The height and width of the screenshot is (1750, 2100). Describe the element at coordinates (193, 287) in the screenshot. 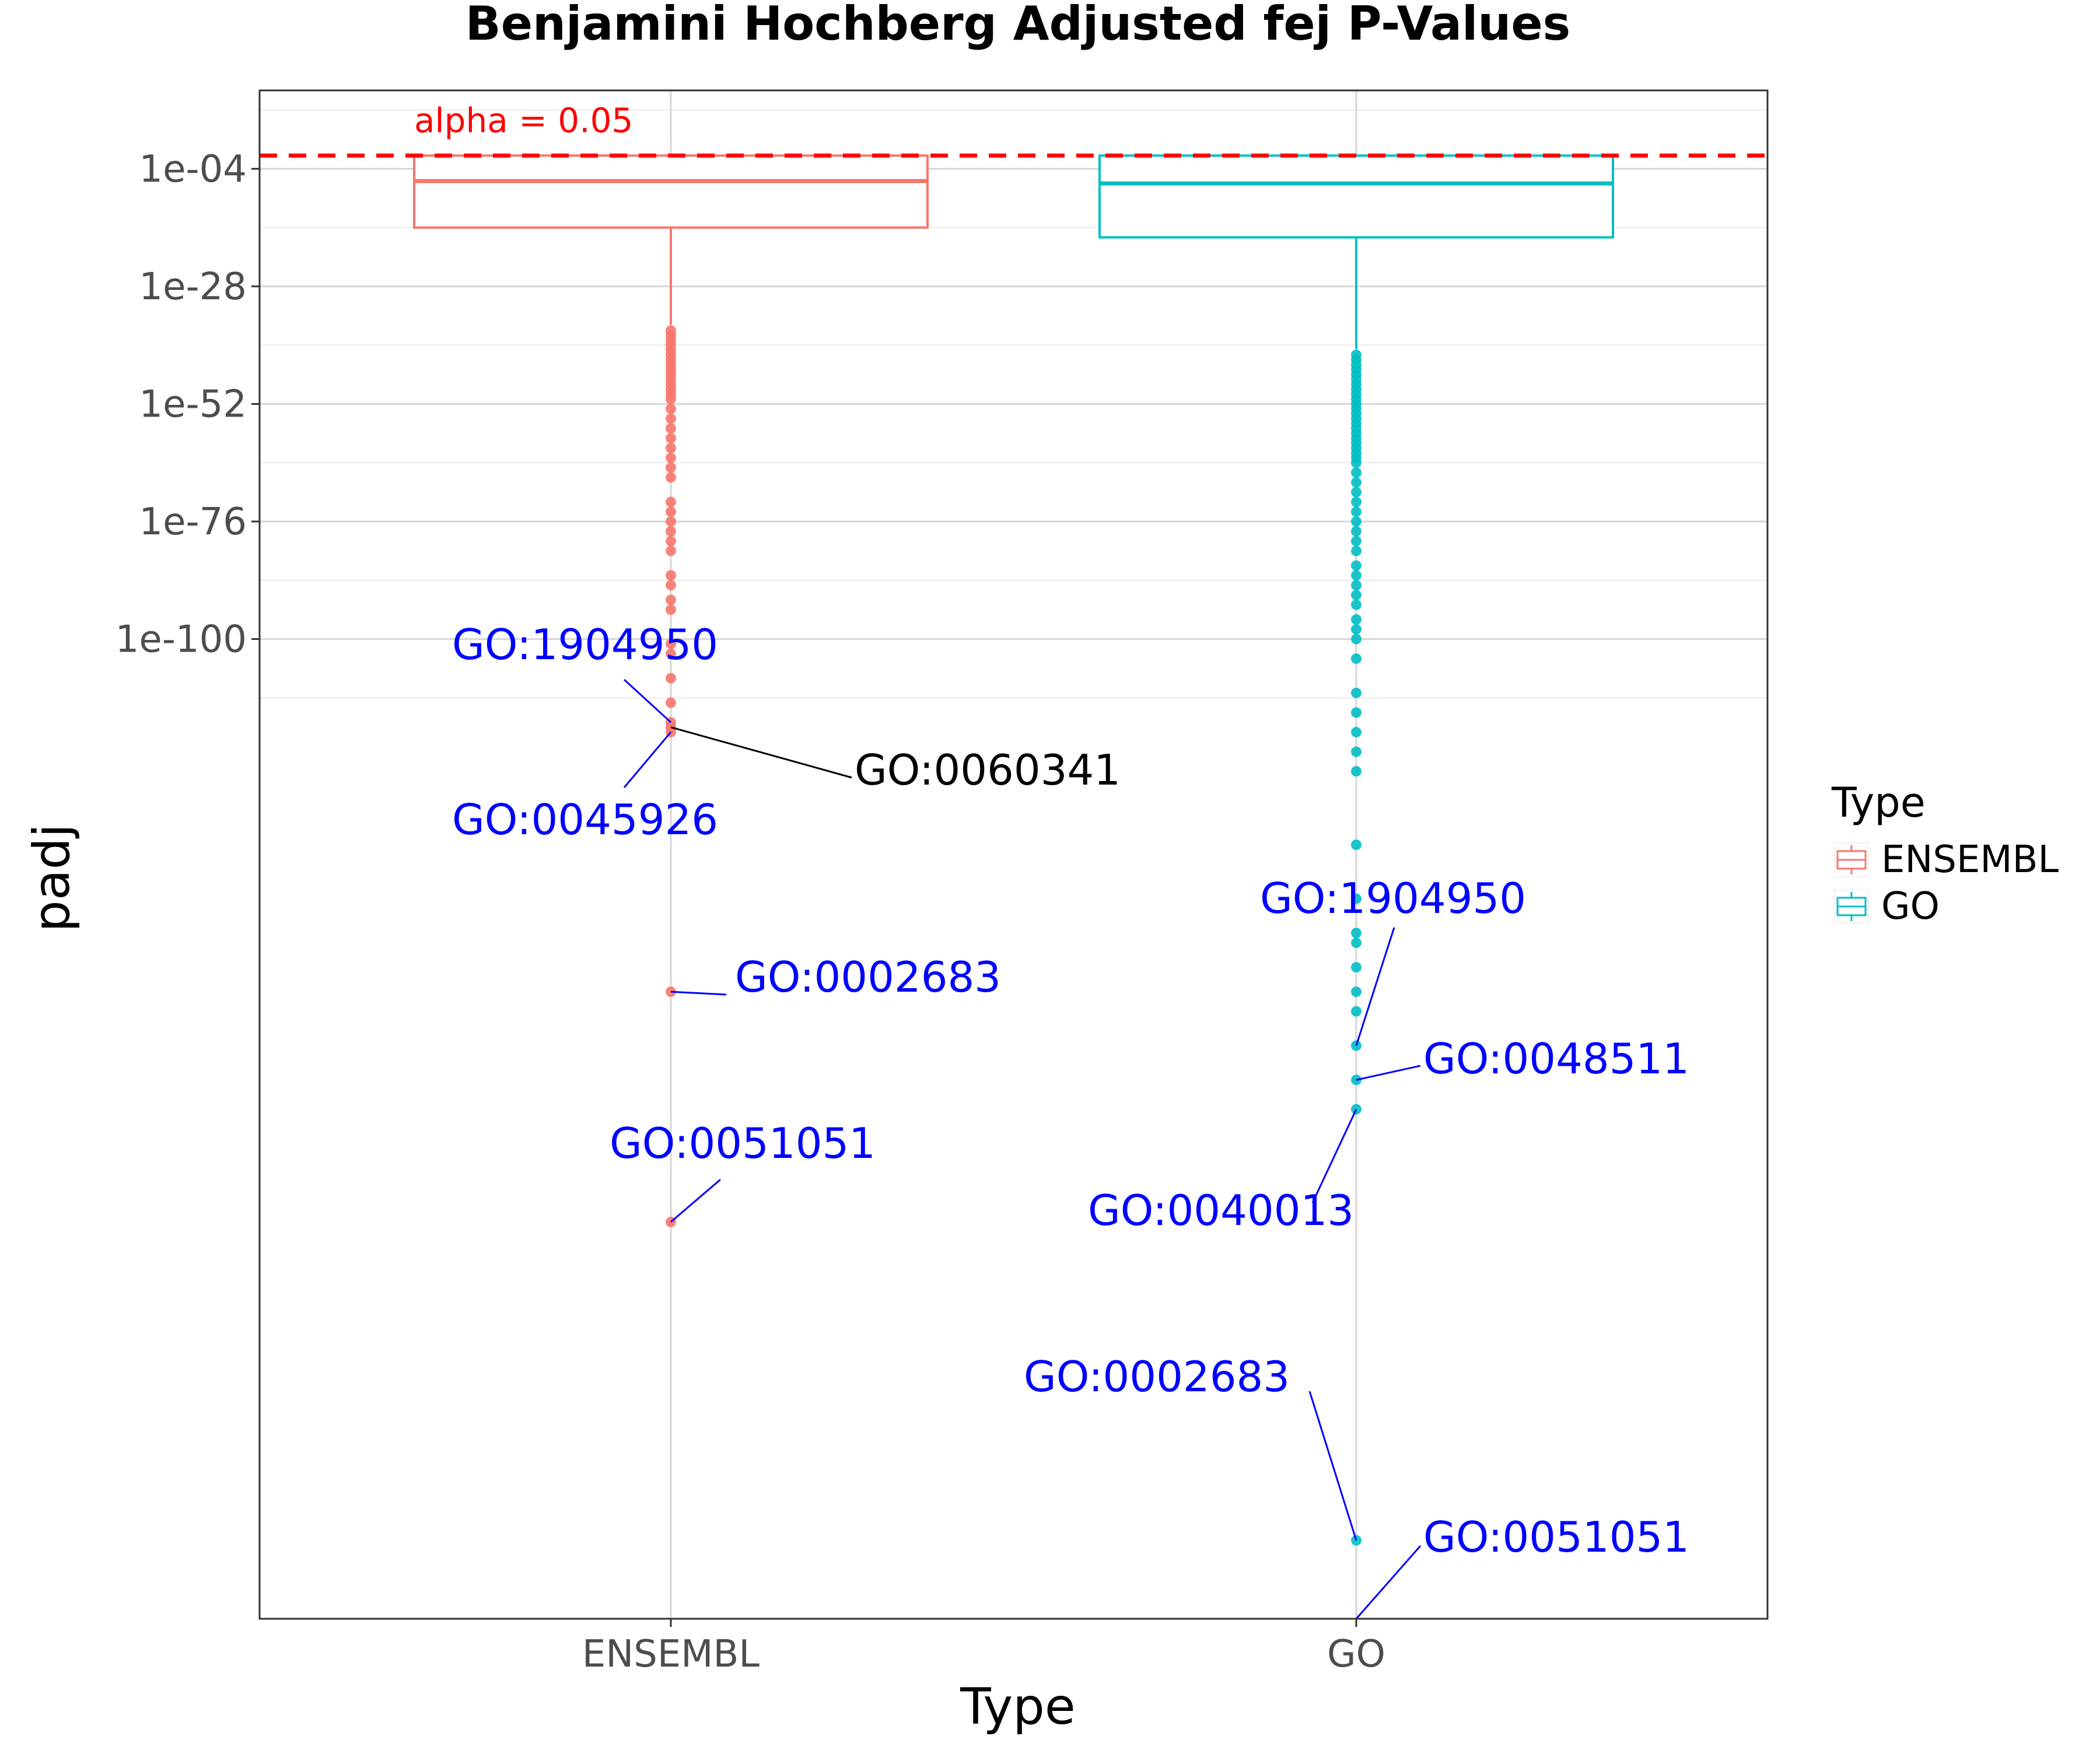

I see `y-tick-label: 1e-28` at that location.